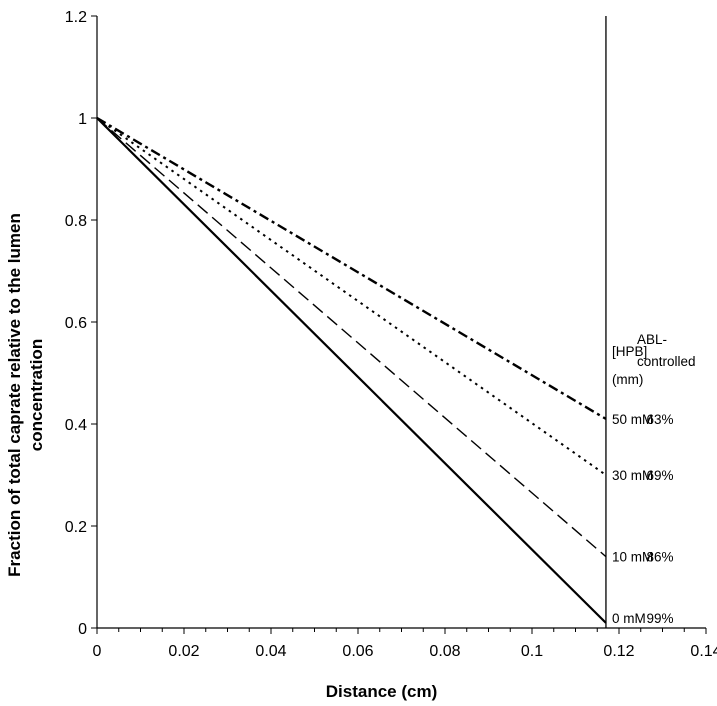  What do you see at coordinates (97, 651) in the screenshot?
I see `x-tick-label: 0` at bounding box center [97, 651].